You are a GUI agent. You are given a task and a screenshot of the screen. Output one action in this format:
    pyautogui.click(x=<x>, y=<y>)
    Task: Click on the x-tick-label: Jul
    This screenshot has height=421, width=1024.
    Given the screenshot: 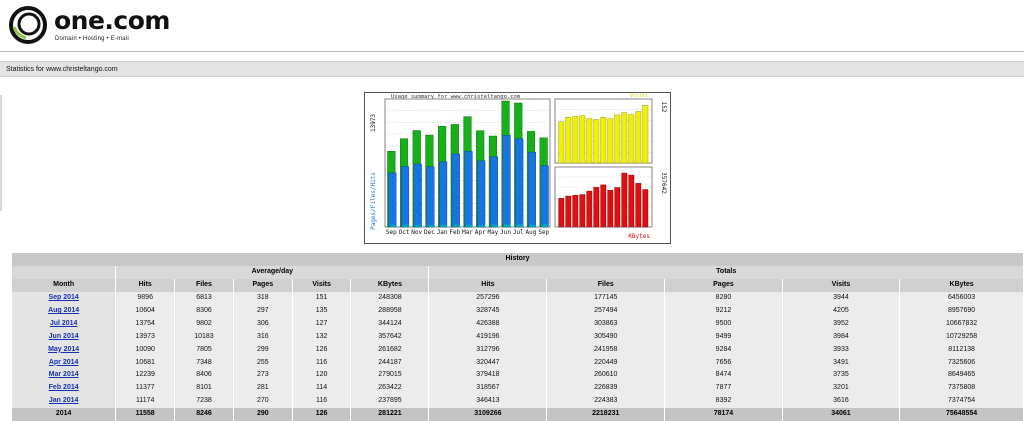 What is the action you would take?
    pyautogui.click(x=518, y=232)
    